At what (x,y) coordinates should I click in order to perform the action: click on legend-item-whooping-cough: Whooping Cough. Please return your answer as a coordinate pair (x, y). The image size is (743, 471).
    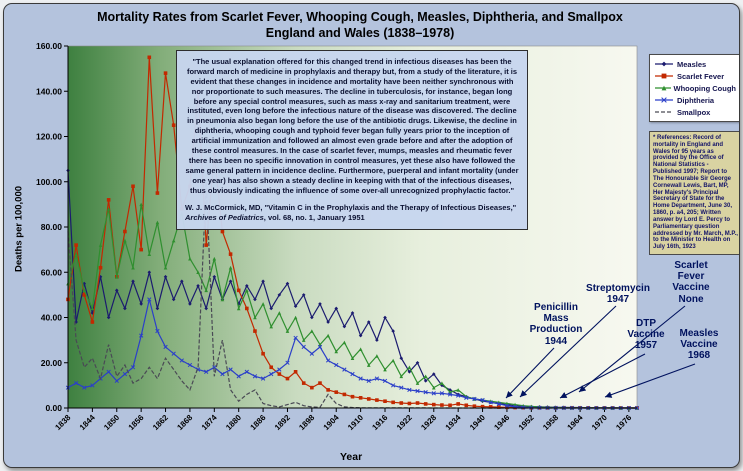
    Looking at the image, I should click on (695, 88).